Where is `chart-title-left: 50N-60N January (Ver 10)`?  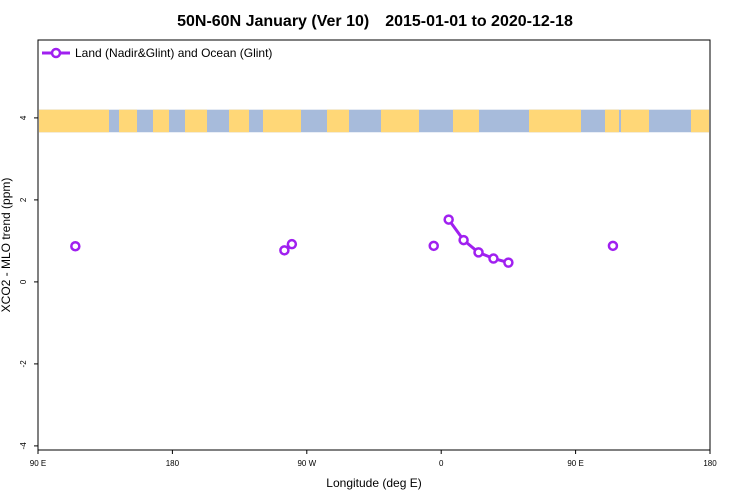 chart-title-left: 50N-60N January (Ver 10) is located at coordinates (273, 21).